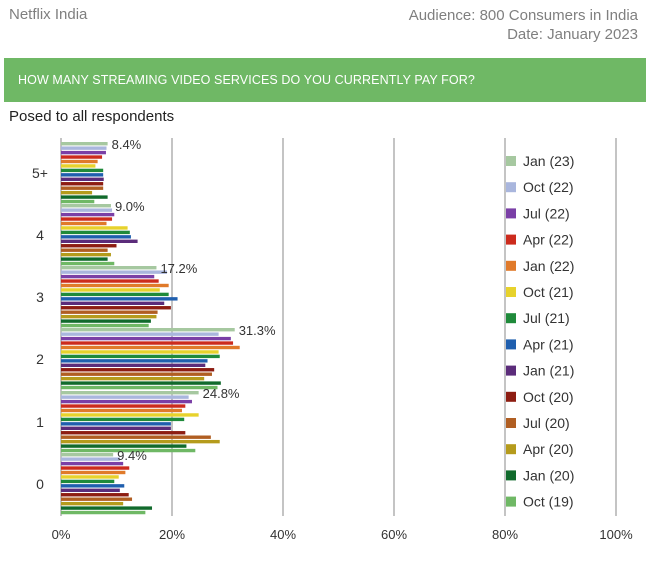 This screenshot has width=656, height=570. Describe the element at coordinates (523, 15) in the screenshot. I see `audience-label: Audience: 800 Consumers in India` at that location.